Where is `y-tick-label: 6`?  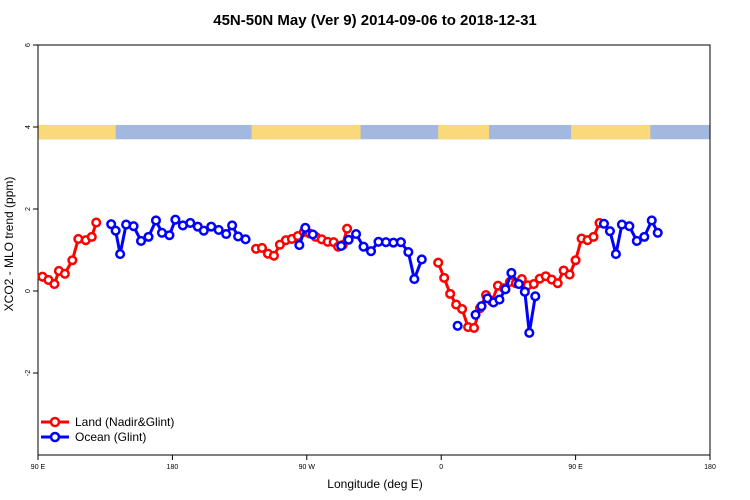
y-tick-label: 6 is located at coordinates (28, 45).